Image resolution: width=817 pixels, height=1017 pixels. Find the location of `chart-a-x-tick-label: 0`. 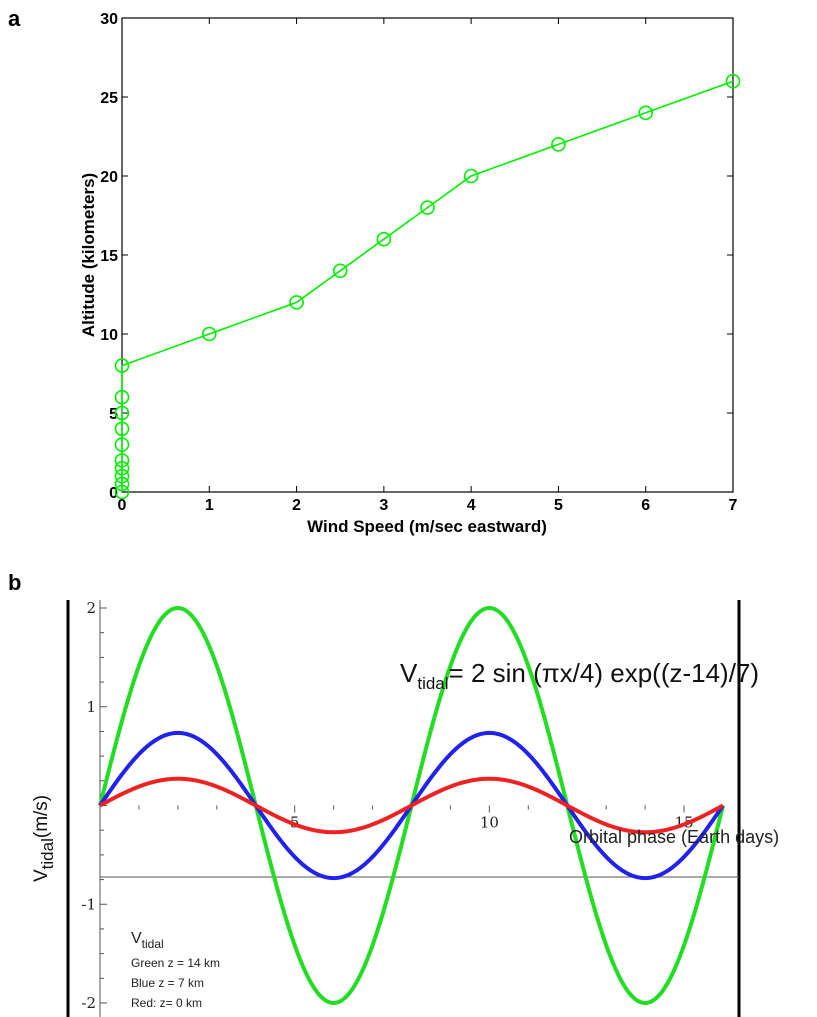

chart-a-x-tick-label: 0 is located at coordinates (122, 505).